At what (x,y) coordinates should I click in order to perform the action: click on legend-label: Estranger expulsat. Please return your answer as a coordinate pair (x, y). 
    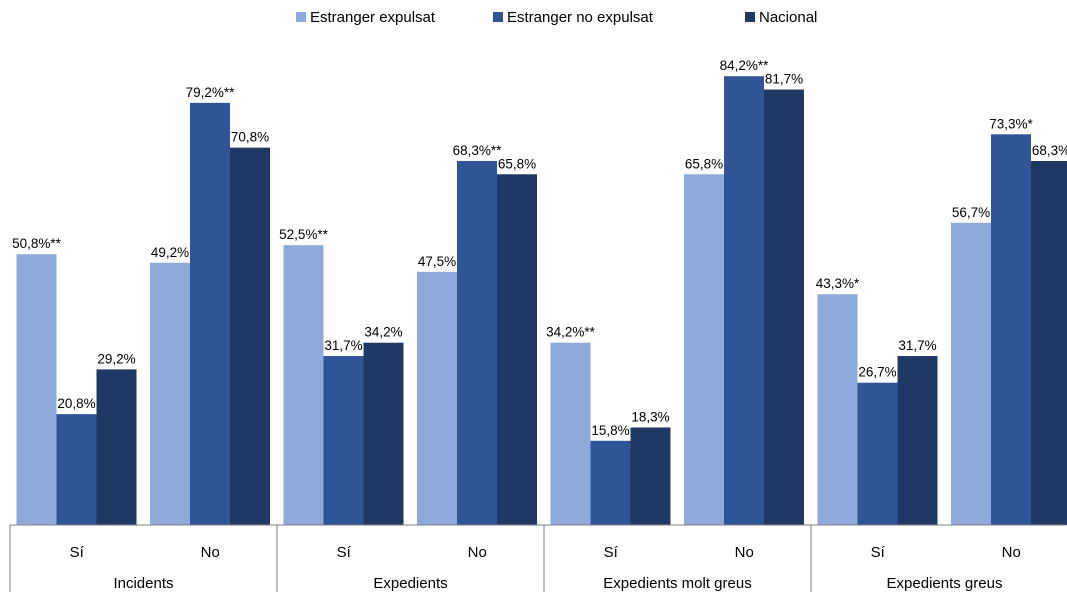
    Looking at the image, I should click on (373, 17).